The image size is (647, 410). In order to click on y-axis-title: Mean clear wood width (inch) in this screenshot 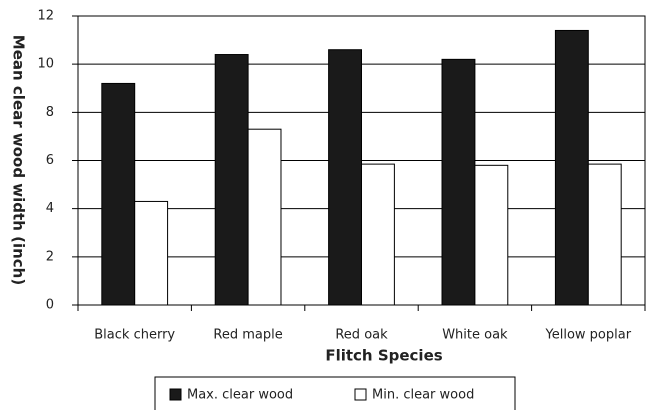, I will do `click(19, 160)`.